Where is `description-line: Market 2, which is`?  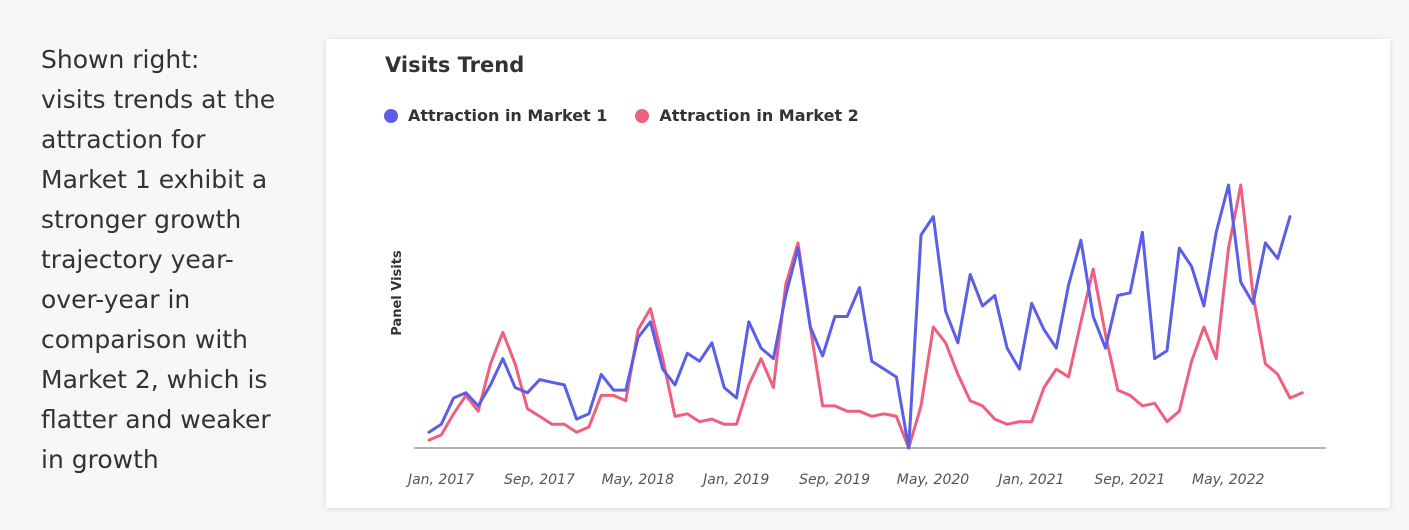 description-line: Market 2, which is is located at coordinates (154, 379).